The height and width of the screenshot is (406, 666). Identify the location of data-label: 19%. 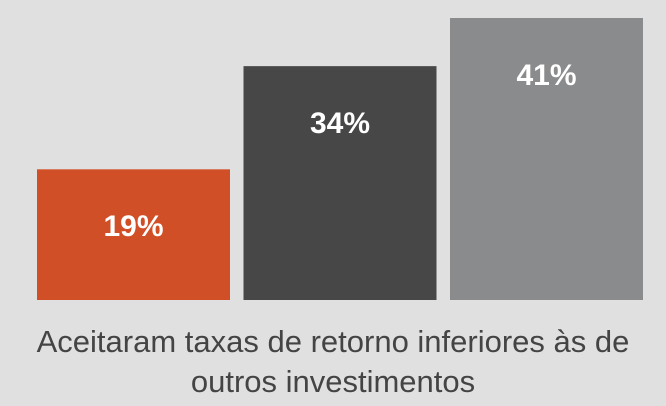
(133, 226).